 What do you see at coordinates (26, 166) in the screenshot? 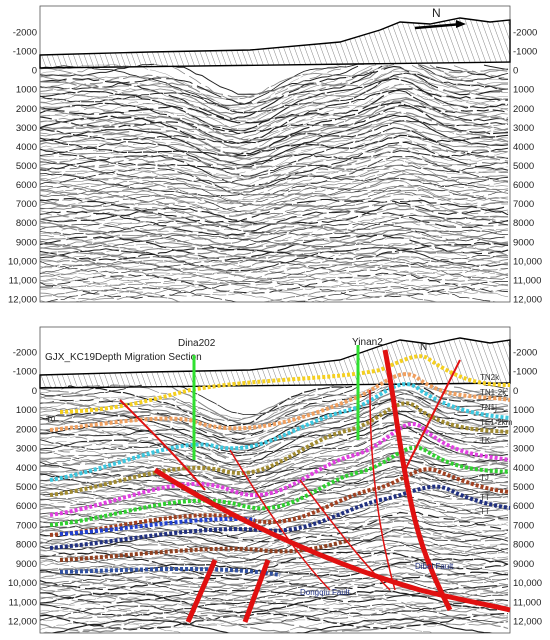
I see `depth-tick-label: 5000` at bounding box center [26, 166].